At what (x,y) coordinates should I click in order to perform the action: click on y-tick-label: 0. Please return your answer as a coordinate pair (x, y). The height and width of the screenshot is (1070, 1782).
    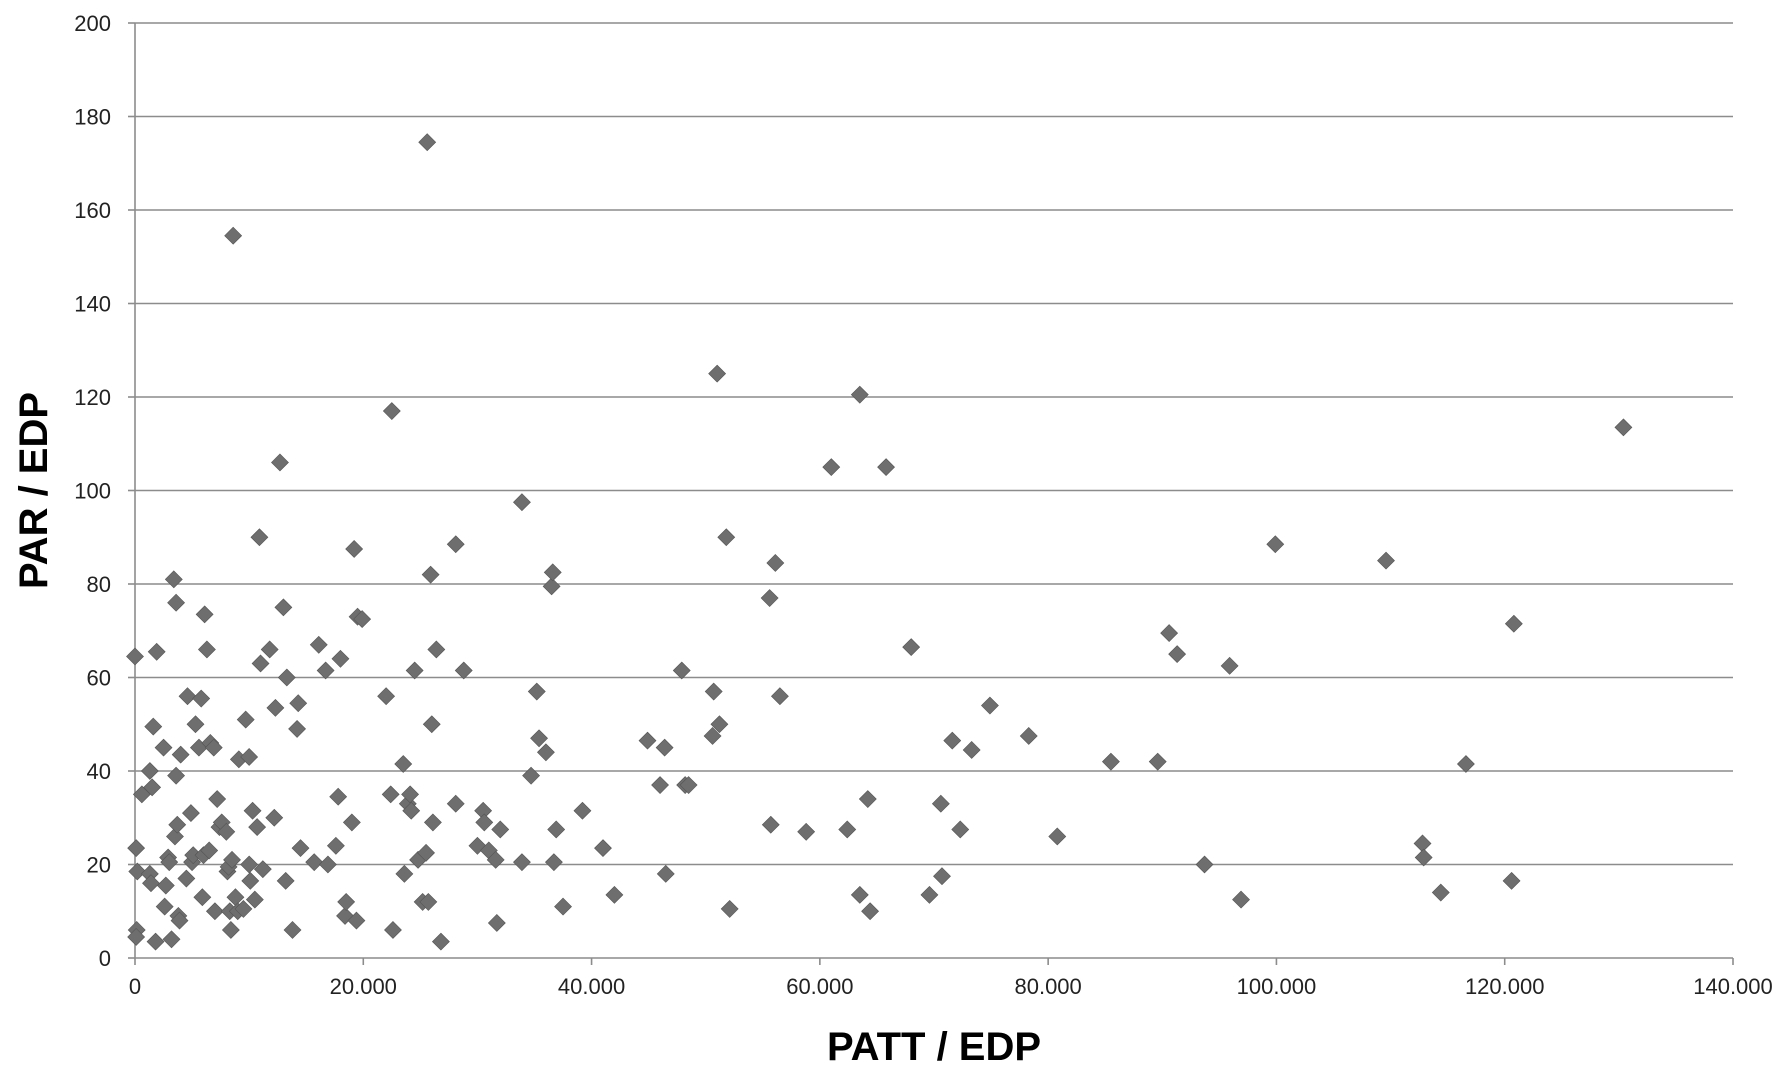
    Looking at the image, I should click on (105, 958).